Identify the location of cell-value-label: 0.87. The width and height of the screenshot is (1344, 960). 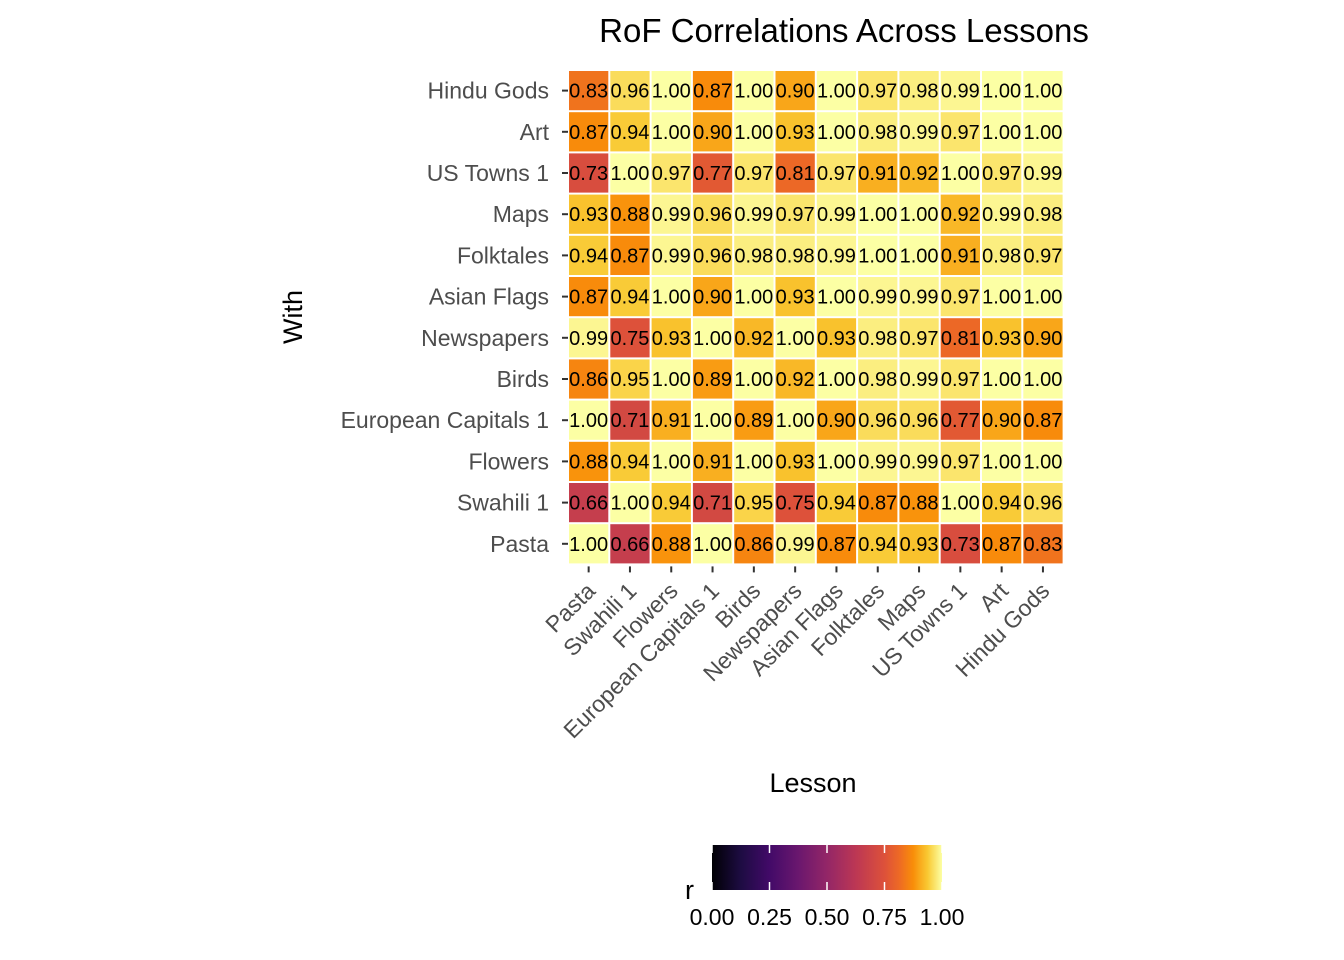
(588, 133).